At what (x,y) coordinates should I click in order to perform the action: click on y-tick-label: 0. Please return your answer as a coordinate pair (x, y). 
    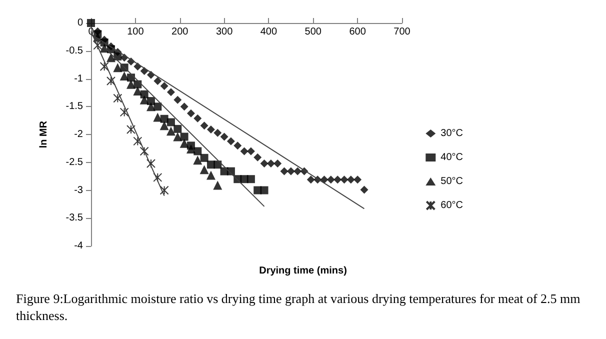
    Looking at the image, I should click on (80, 23).